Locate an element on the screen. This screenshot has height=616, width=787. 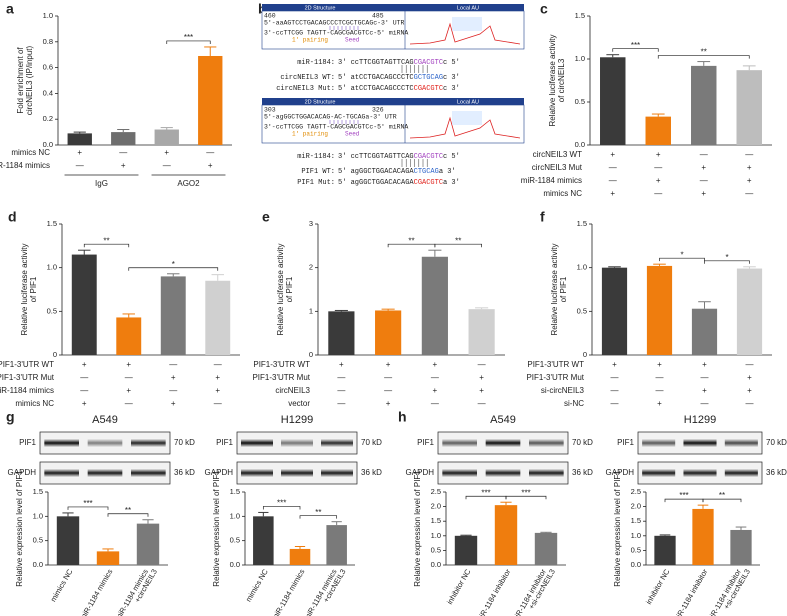
y-tick-label: 0.2 is located at coordinates (48, 118).